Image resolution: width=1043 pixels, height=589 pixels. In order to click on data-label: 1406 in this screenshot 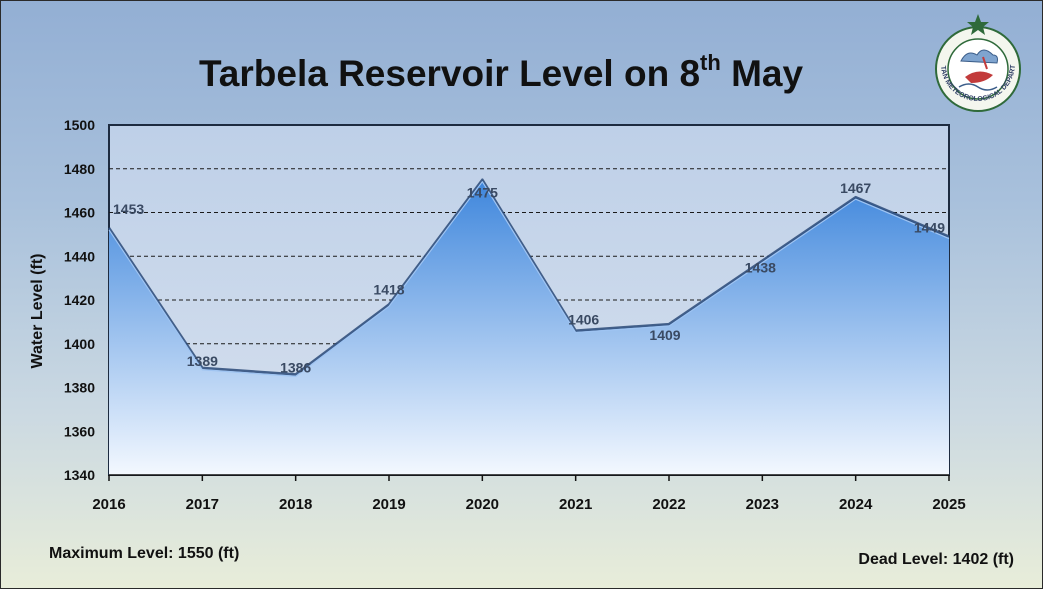, I will do `click(583, 320)`.